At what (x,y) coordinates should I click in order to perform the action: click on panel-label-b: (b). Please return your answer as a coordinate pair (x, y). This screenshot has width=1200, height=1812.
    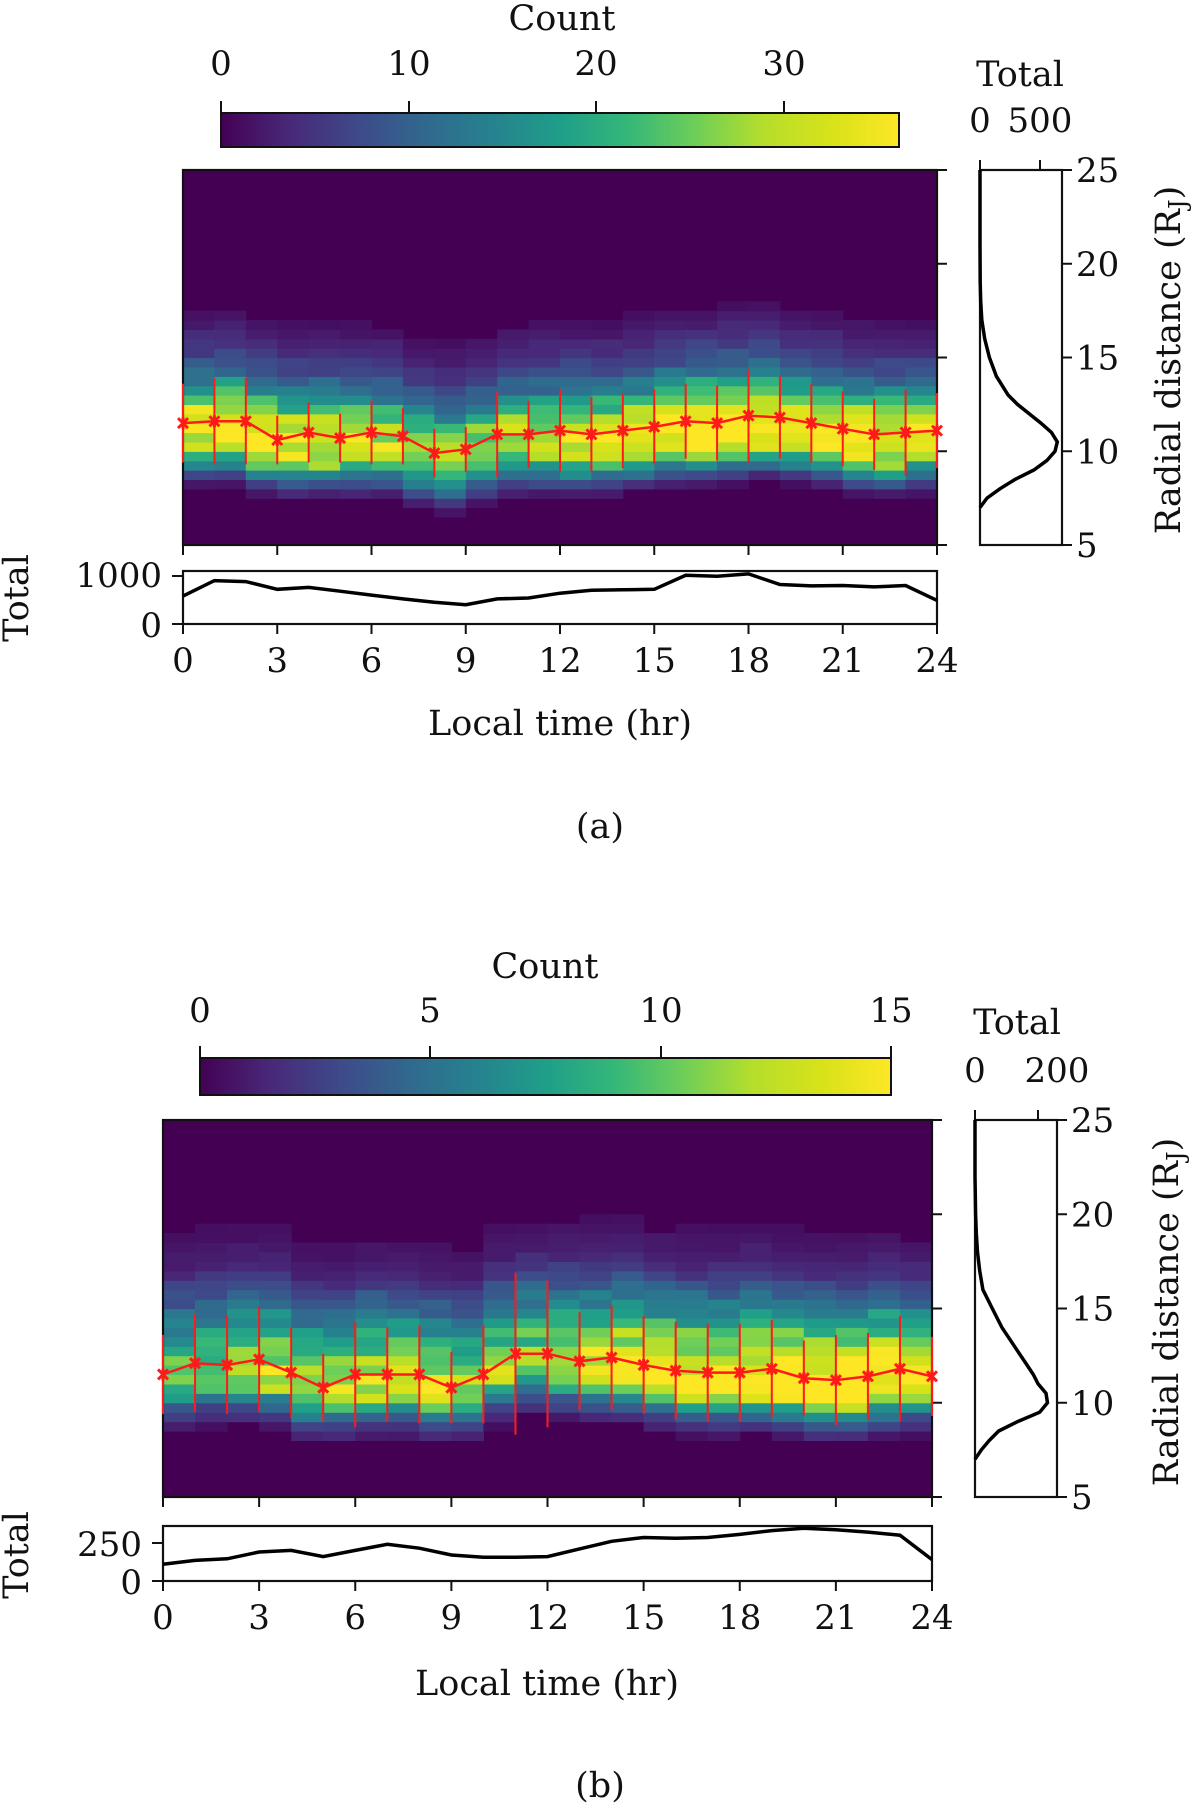
    Looking at the image, I should click on (600, 1786).